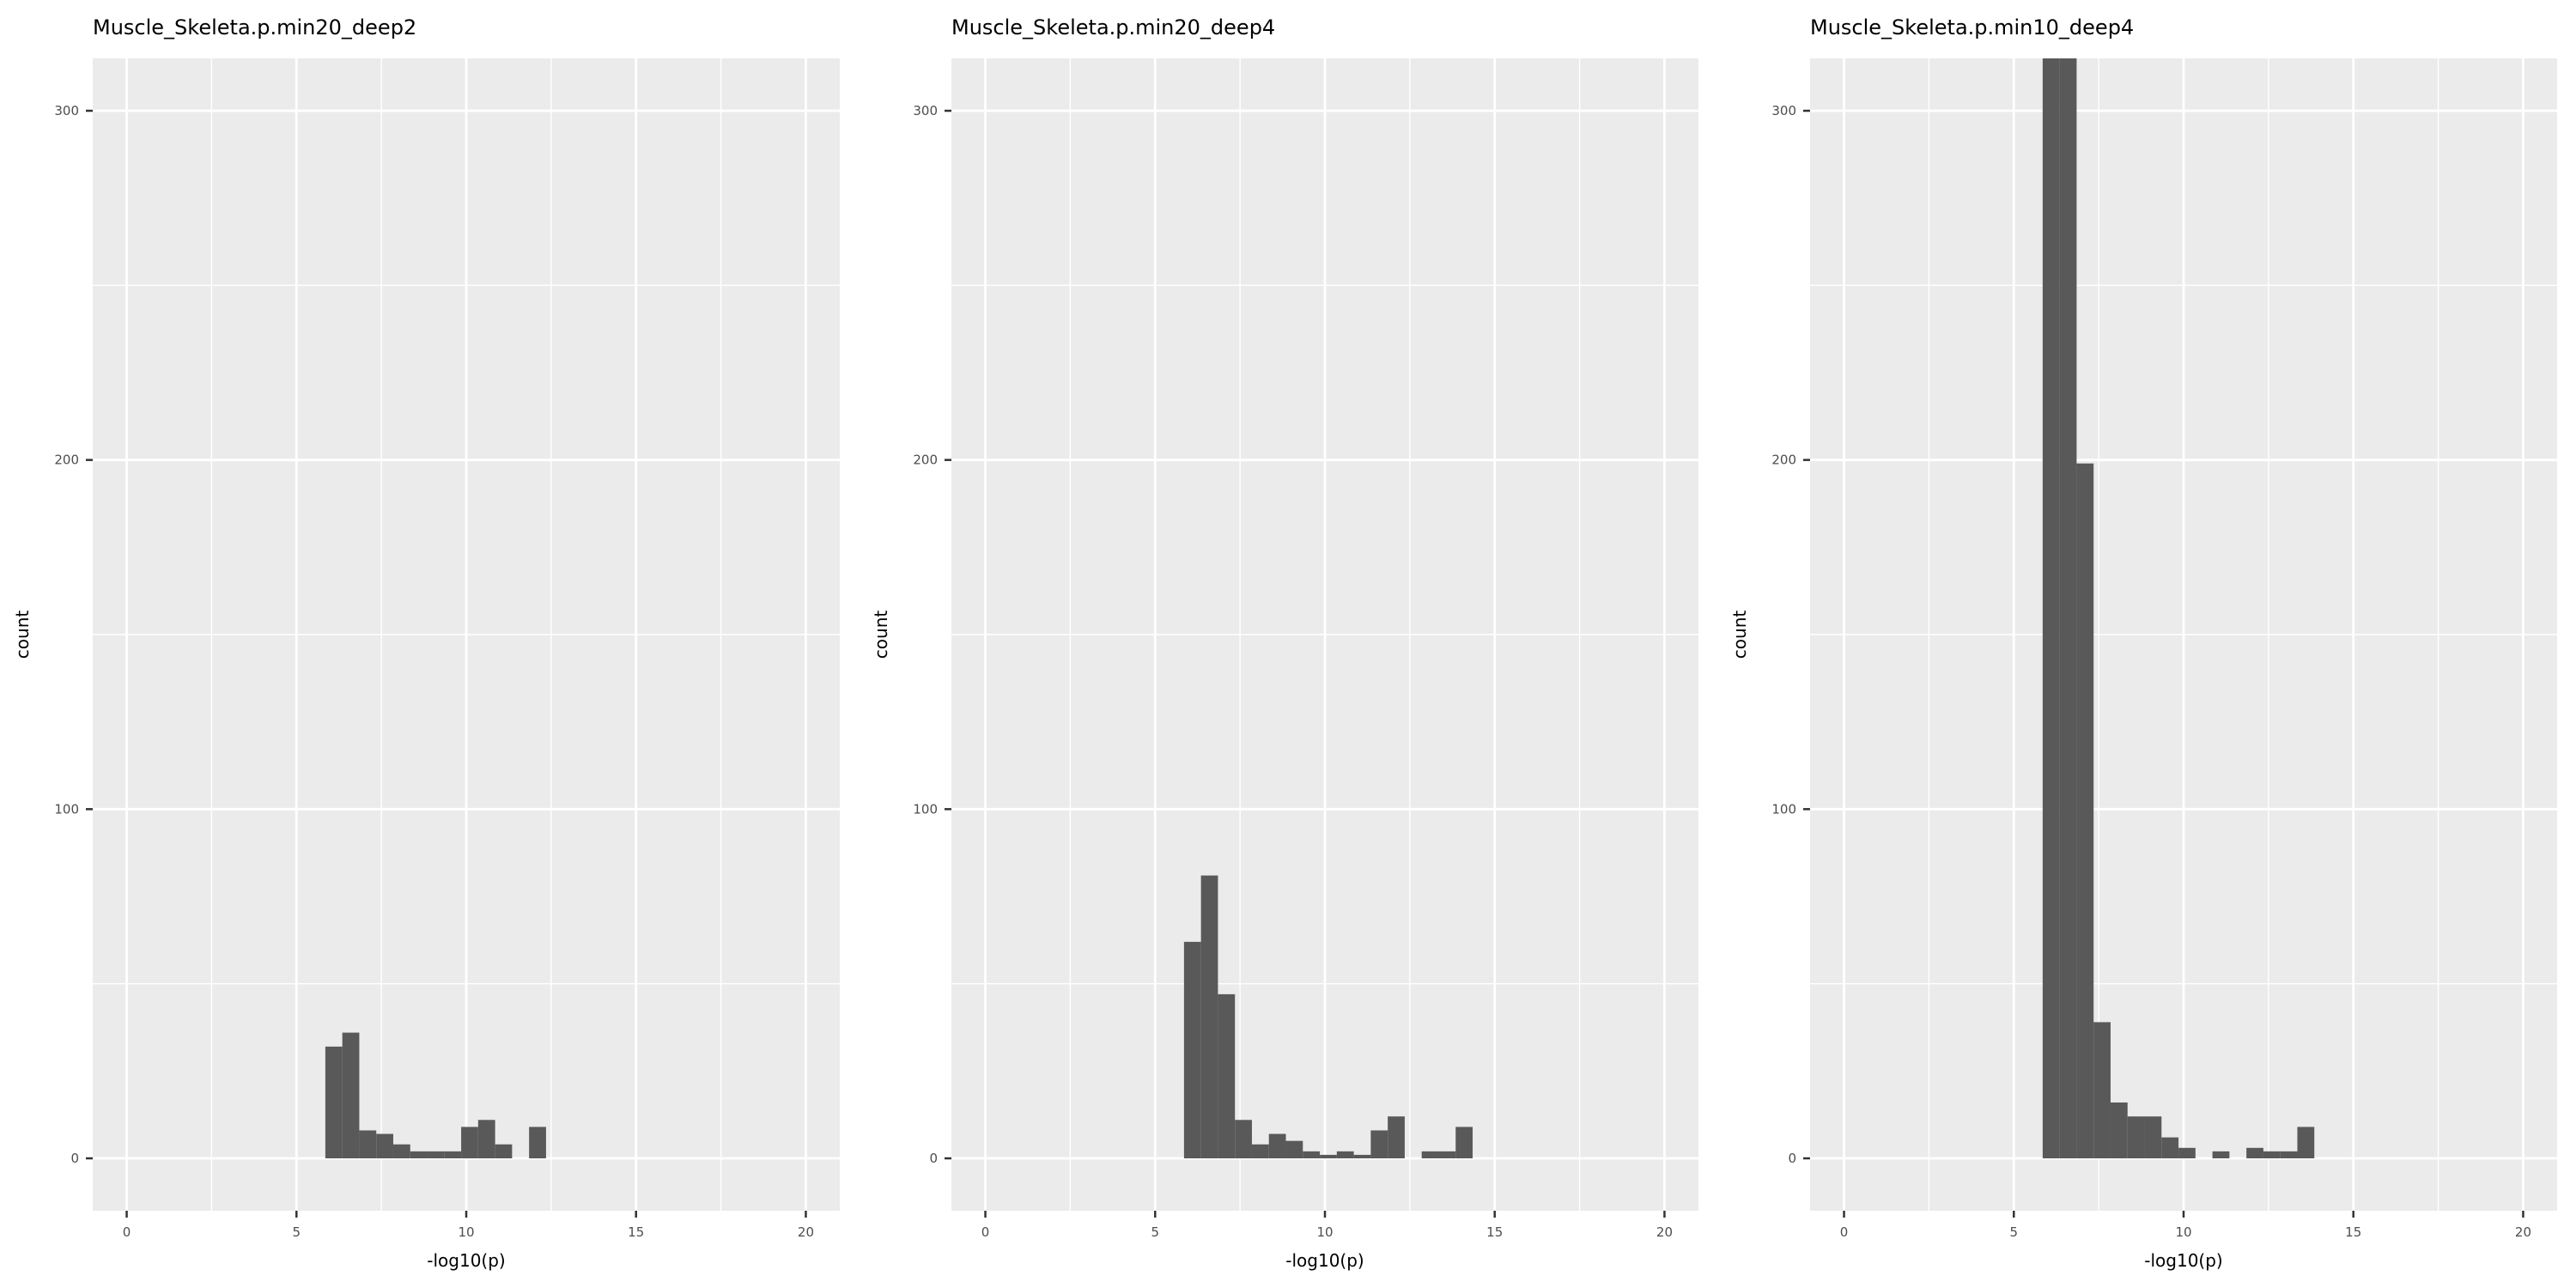 Image resolution: width=2576 pixels, height=1288 pixels. Describe the element at coordinates (254, 27) in the screenshot. I see `chart-title: Muscle_Skeleta.p.min20_deep2` at that location.